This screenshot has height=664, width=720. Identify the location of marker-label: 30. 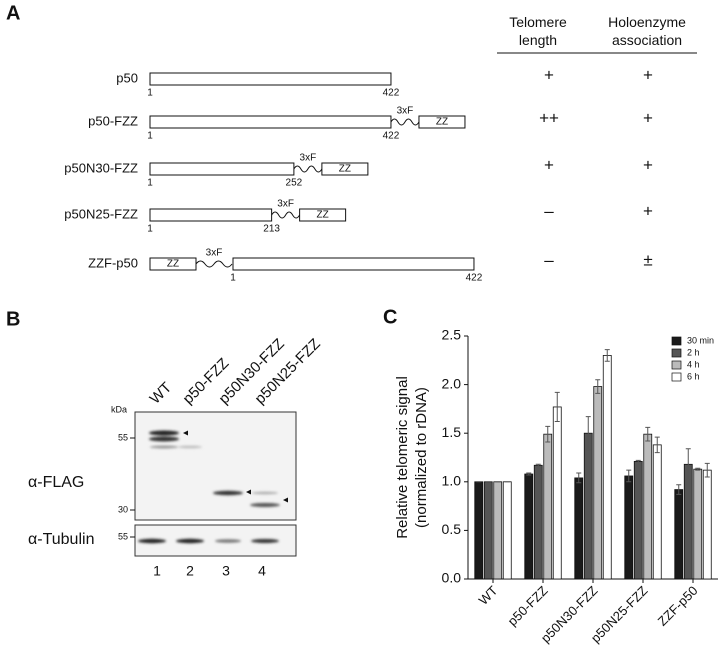
(123, 509).